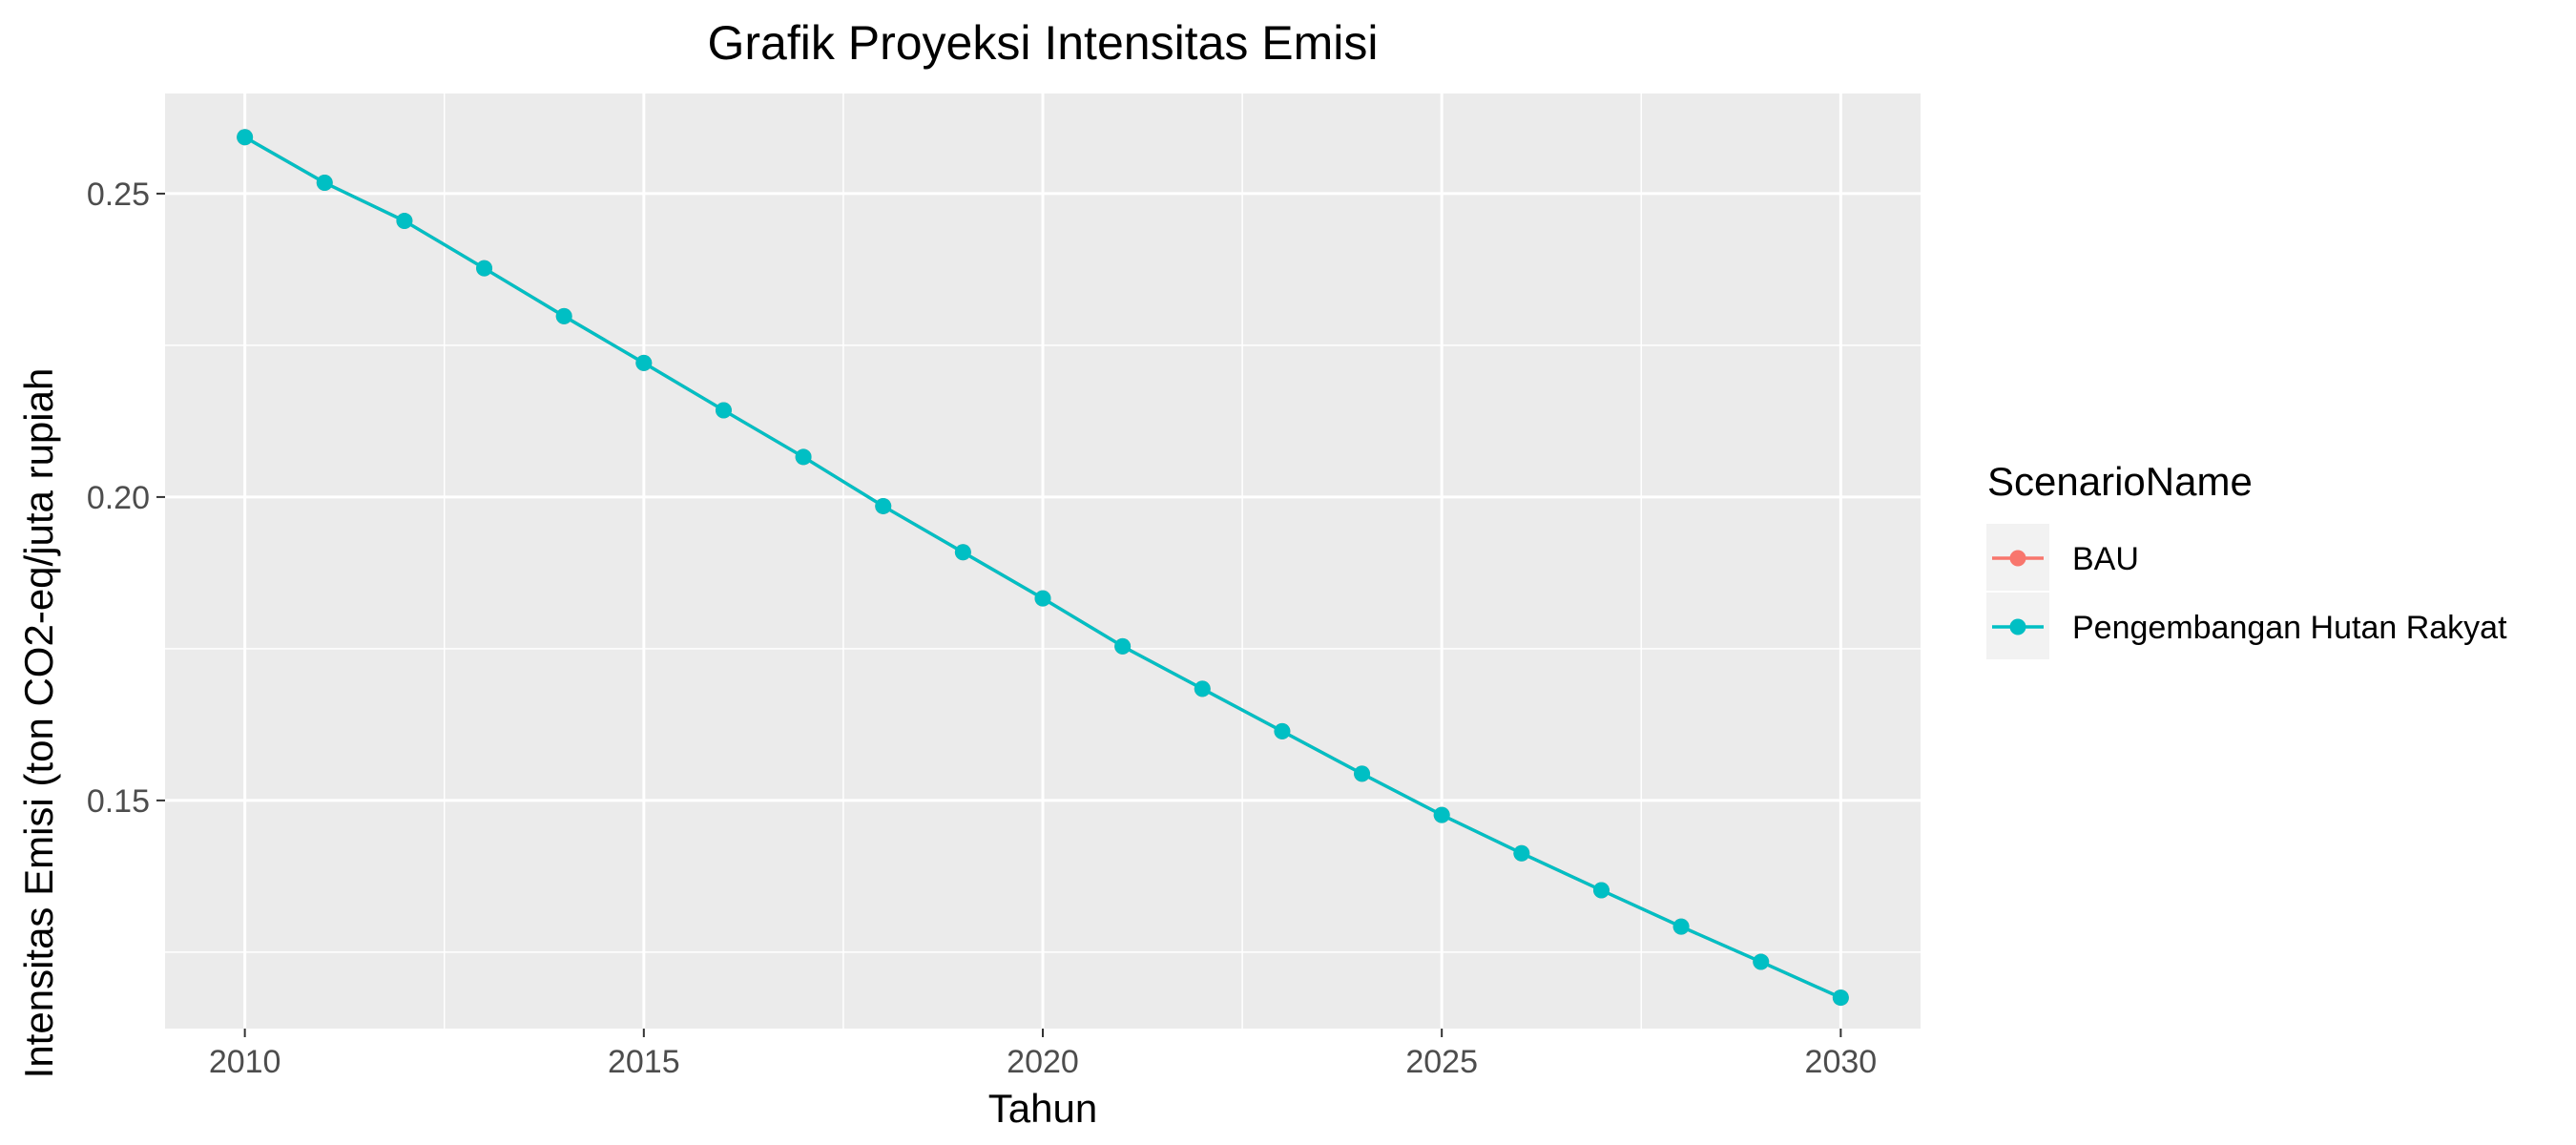 Image resolution: width=2576 pixels, height=1145 pixels. I want to click on legend-items: BAU Pengembangan Hutan Rakyat, so click(2246, 591).